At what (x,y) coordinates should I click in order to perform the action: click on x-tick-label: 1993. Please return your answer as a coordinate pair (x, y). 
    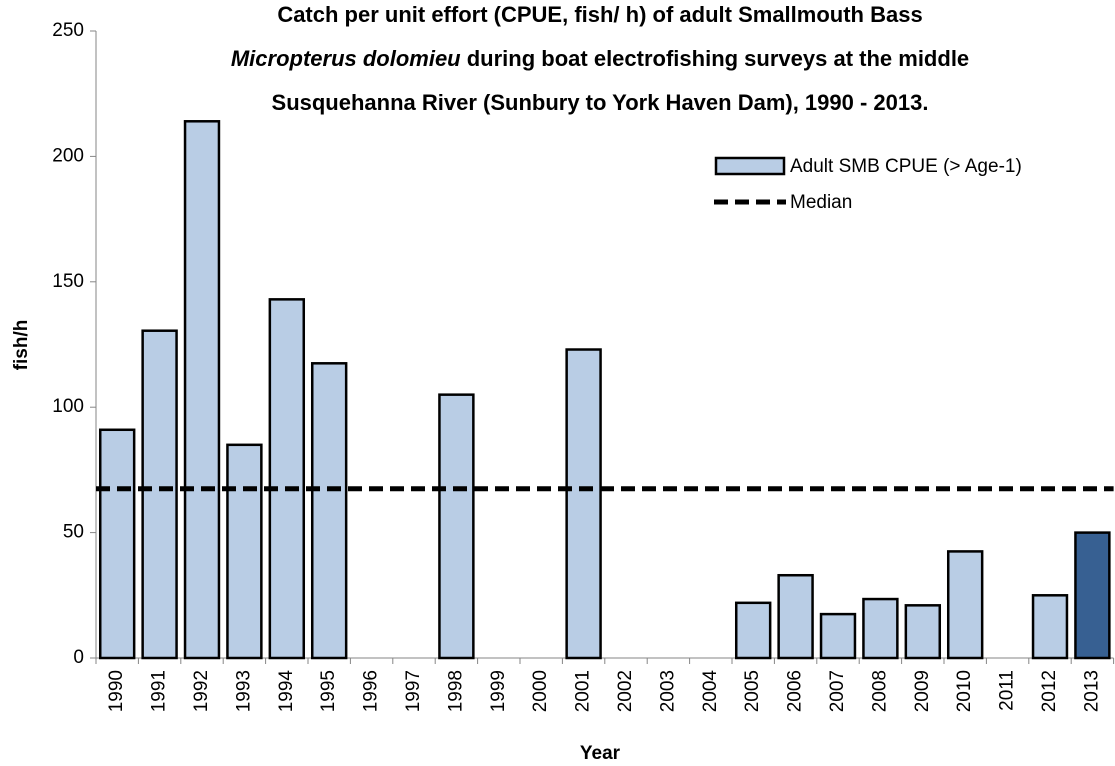
    Looking at the image, I should click on (243, 691).